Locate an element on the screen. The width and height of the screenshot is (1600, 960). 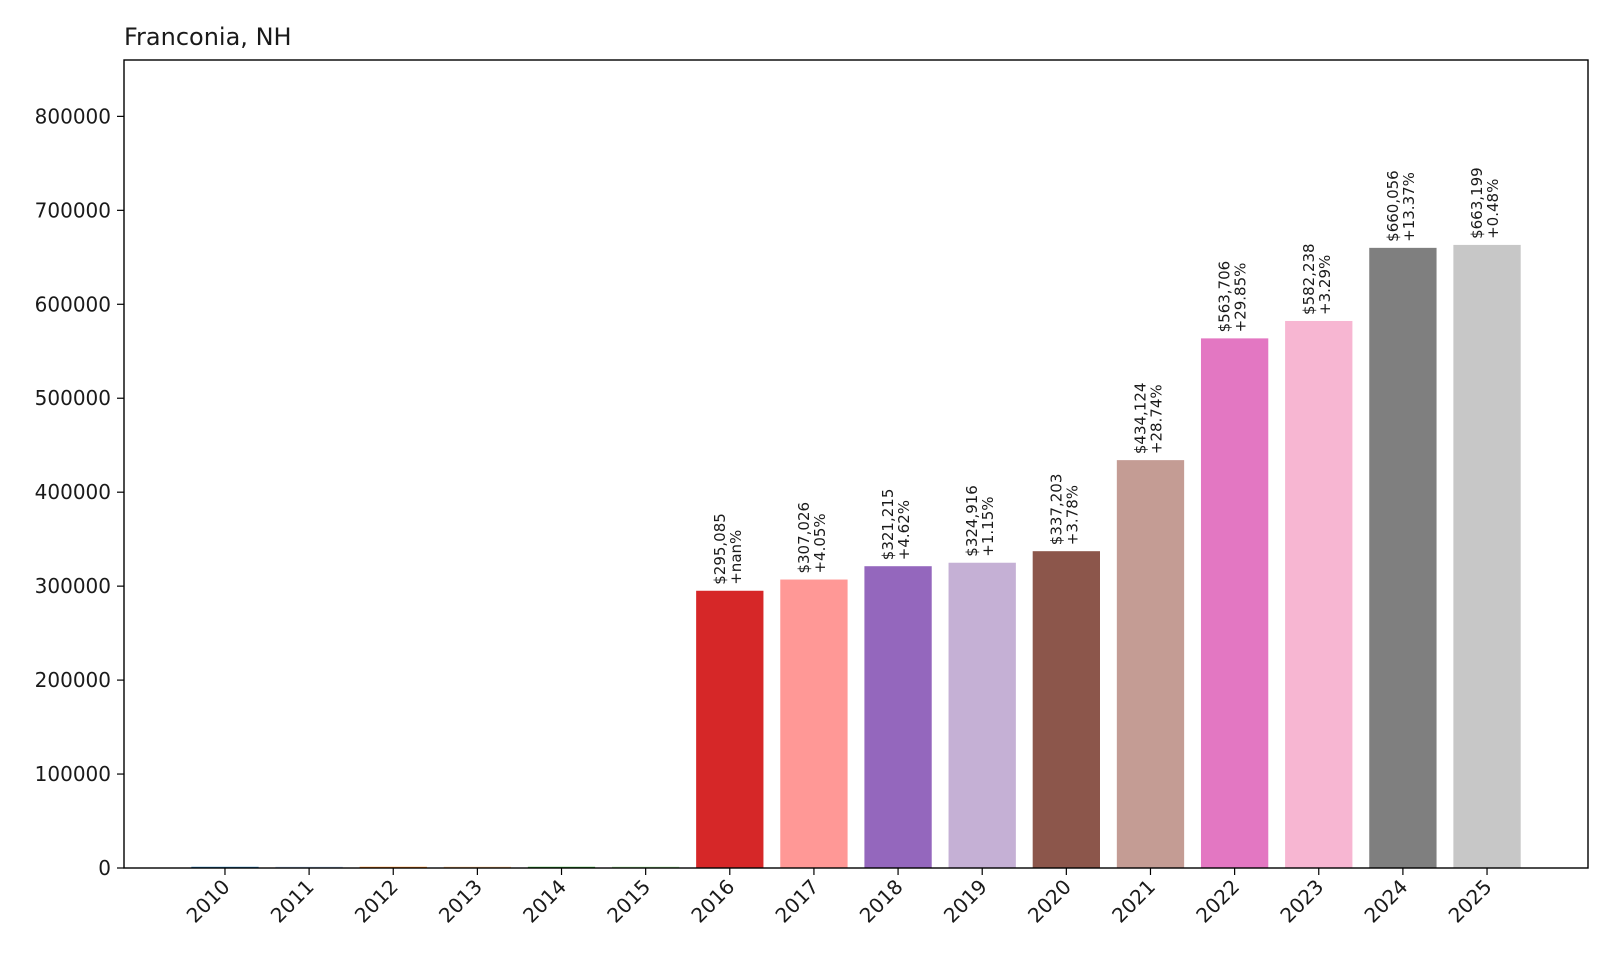
y-tick-label: 500000 is located at coordinates (73, 398).